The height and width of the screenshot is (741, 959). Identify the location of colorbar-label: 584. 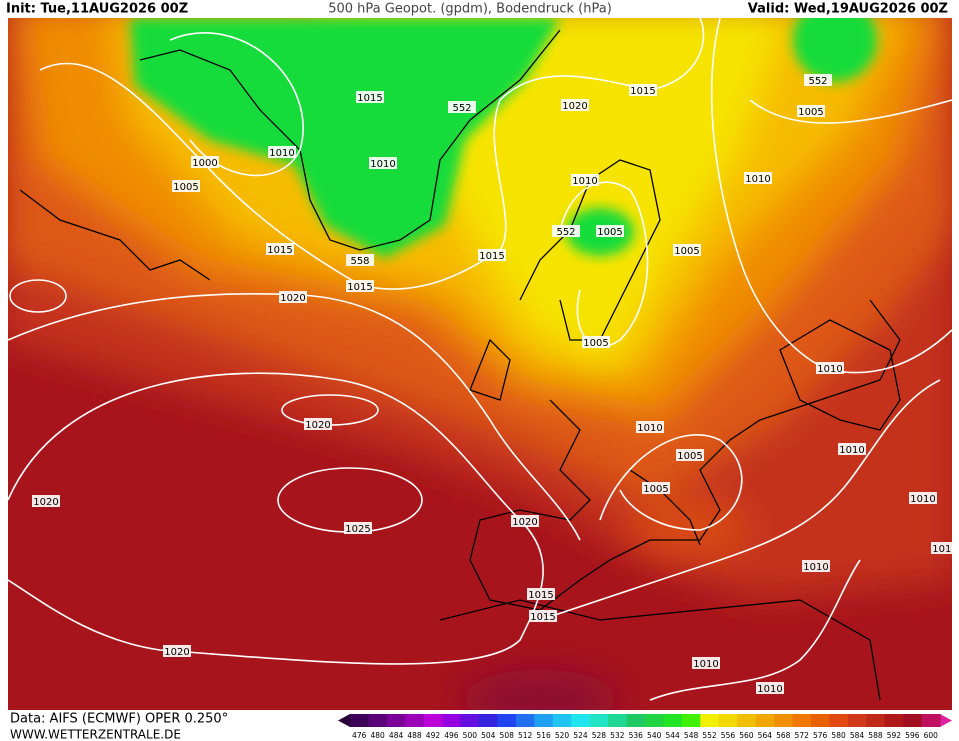
(857, 735).